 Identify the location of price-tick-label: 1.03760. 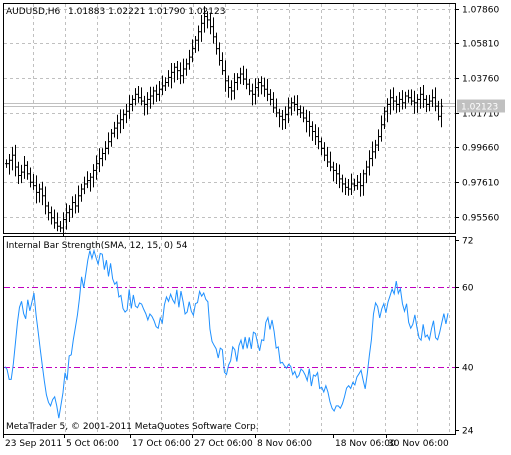
(480, 80).